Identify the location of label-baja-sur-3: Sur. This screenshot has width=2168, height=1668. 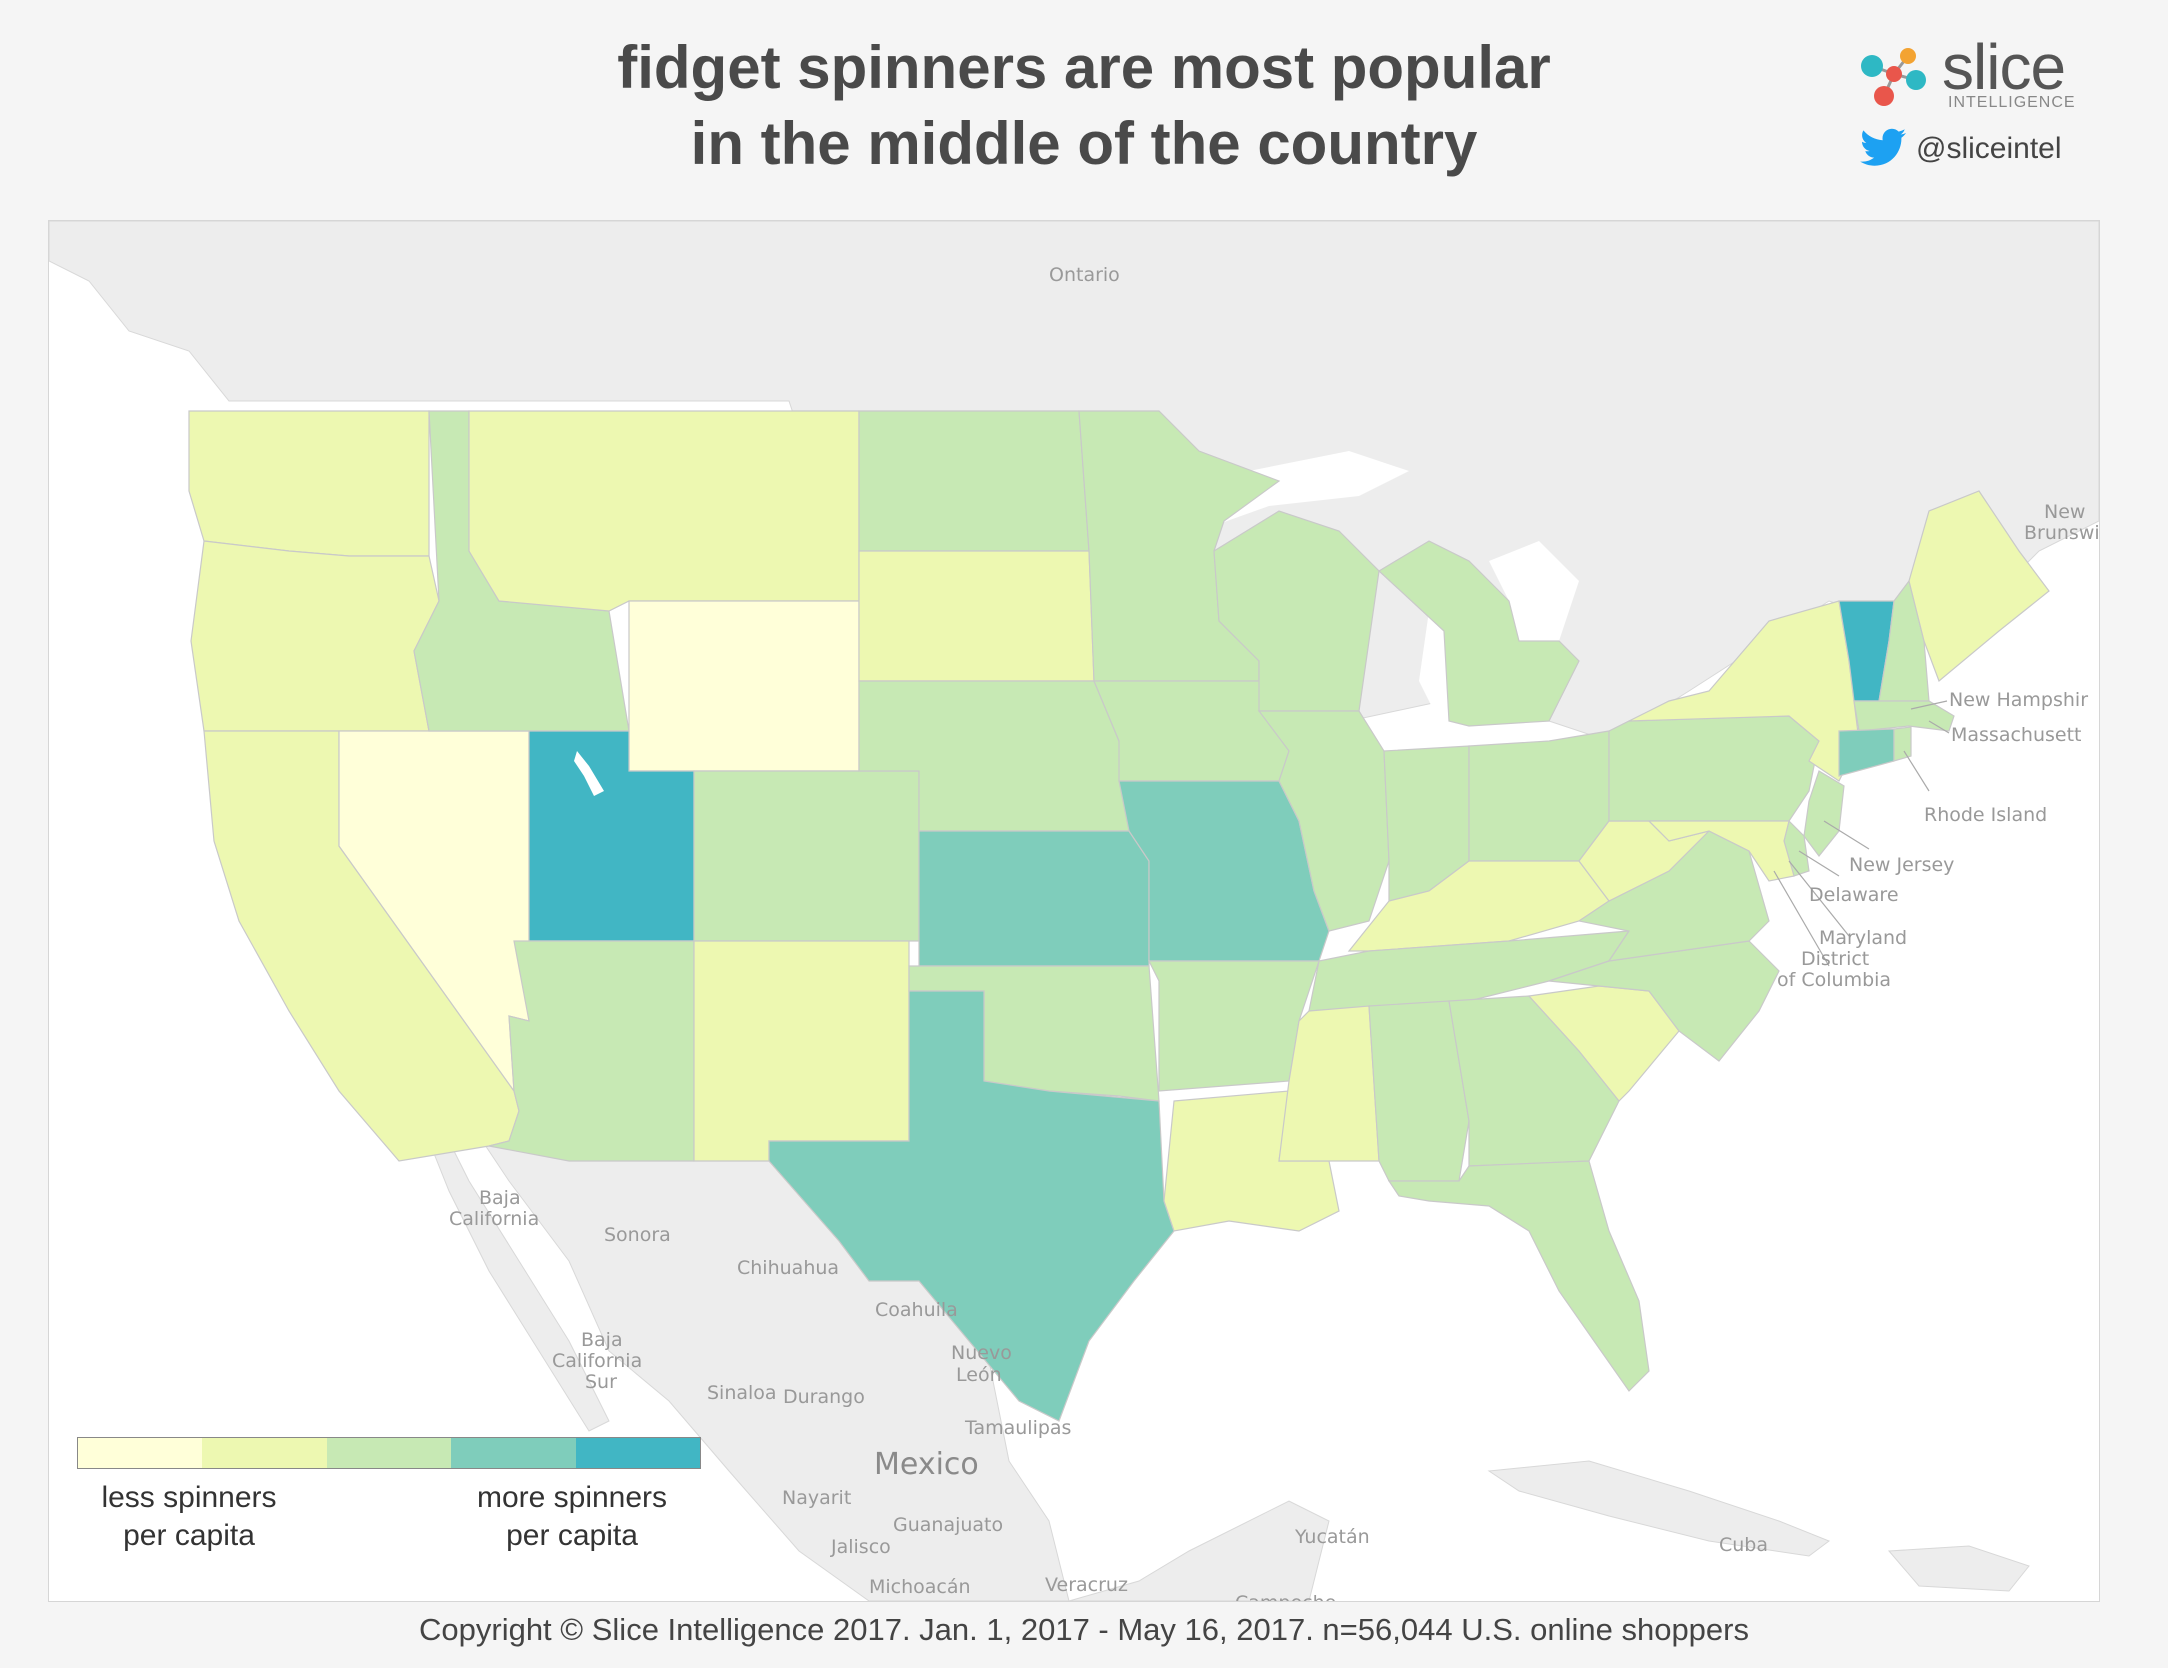
(601, 1382).